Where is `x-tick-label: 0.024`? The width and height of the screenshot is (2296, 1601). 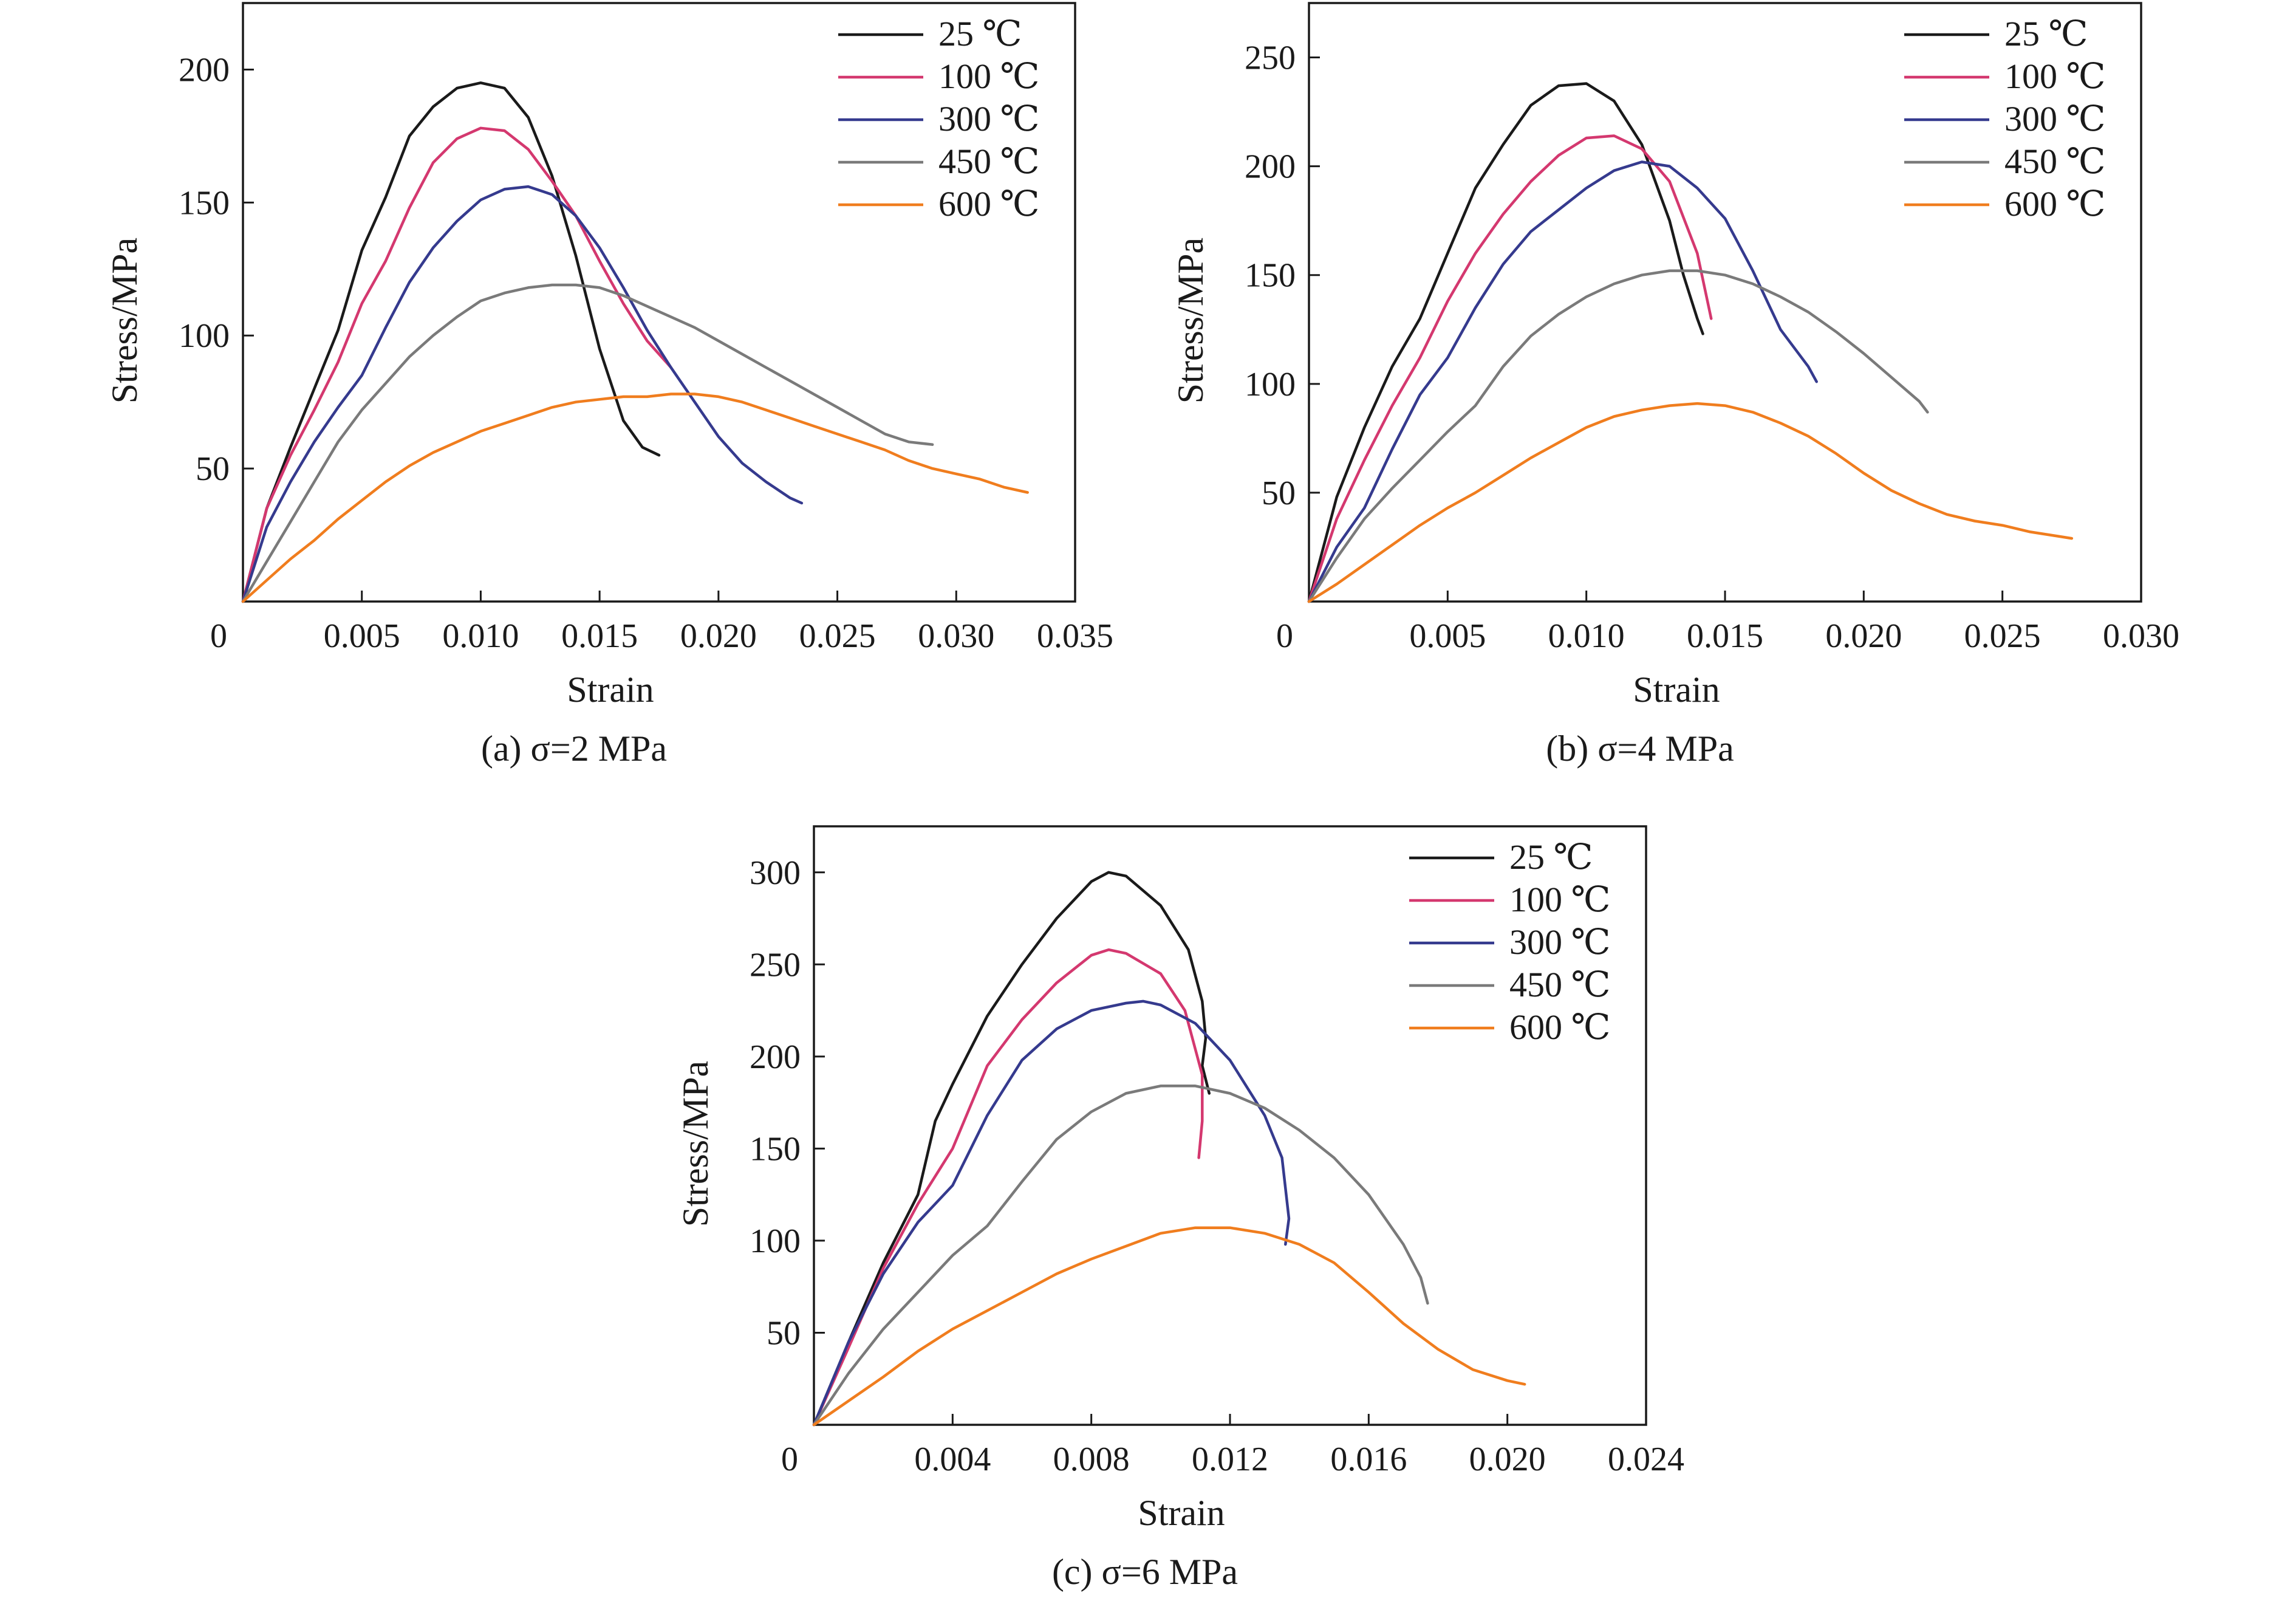 x-tick-label: 0.024 is located at coordinates (1646, 1459).